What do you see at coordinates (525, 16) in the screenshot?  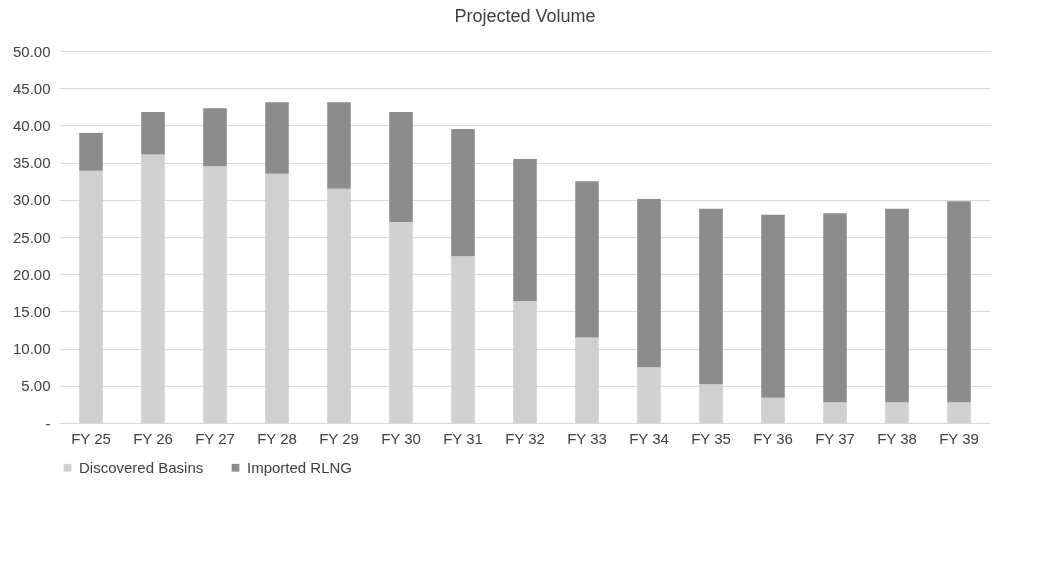 I see `chart-title: Projected Volume` at bounding box center [525, 16].